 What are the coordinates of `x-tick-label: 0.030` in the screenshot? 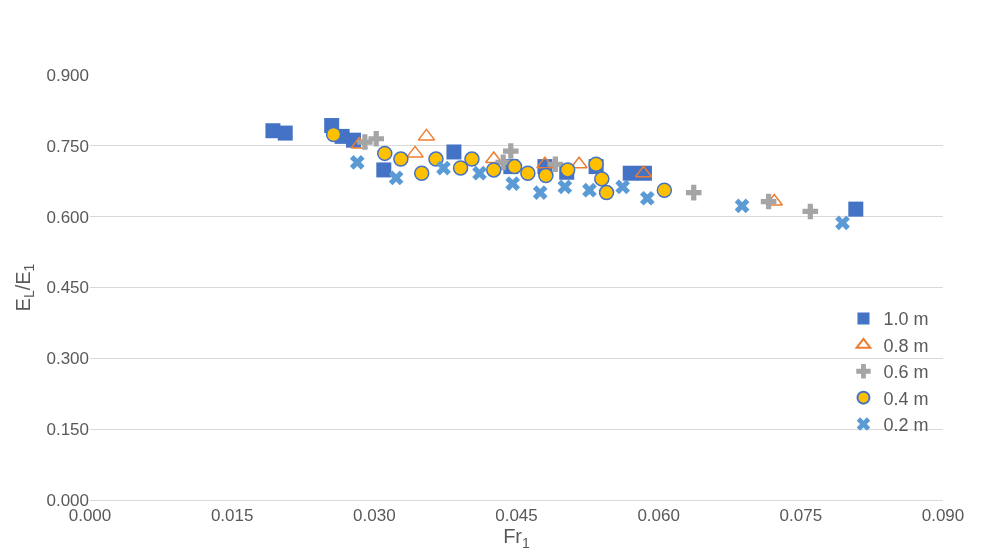 It's located at (374, 516).